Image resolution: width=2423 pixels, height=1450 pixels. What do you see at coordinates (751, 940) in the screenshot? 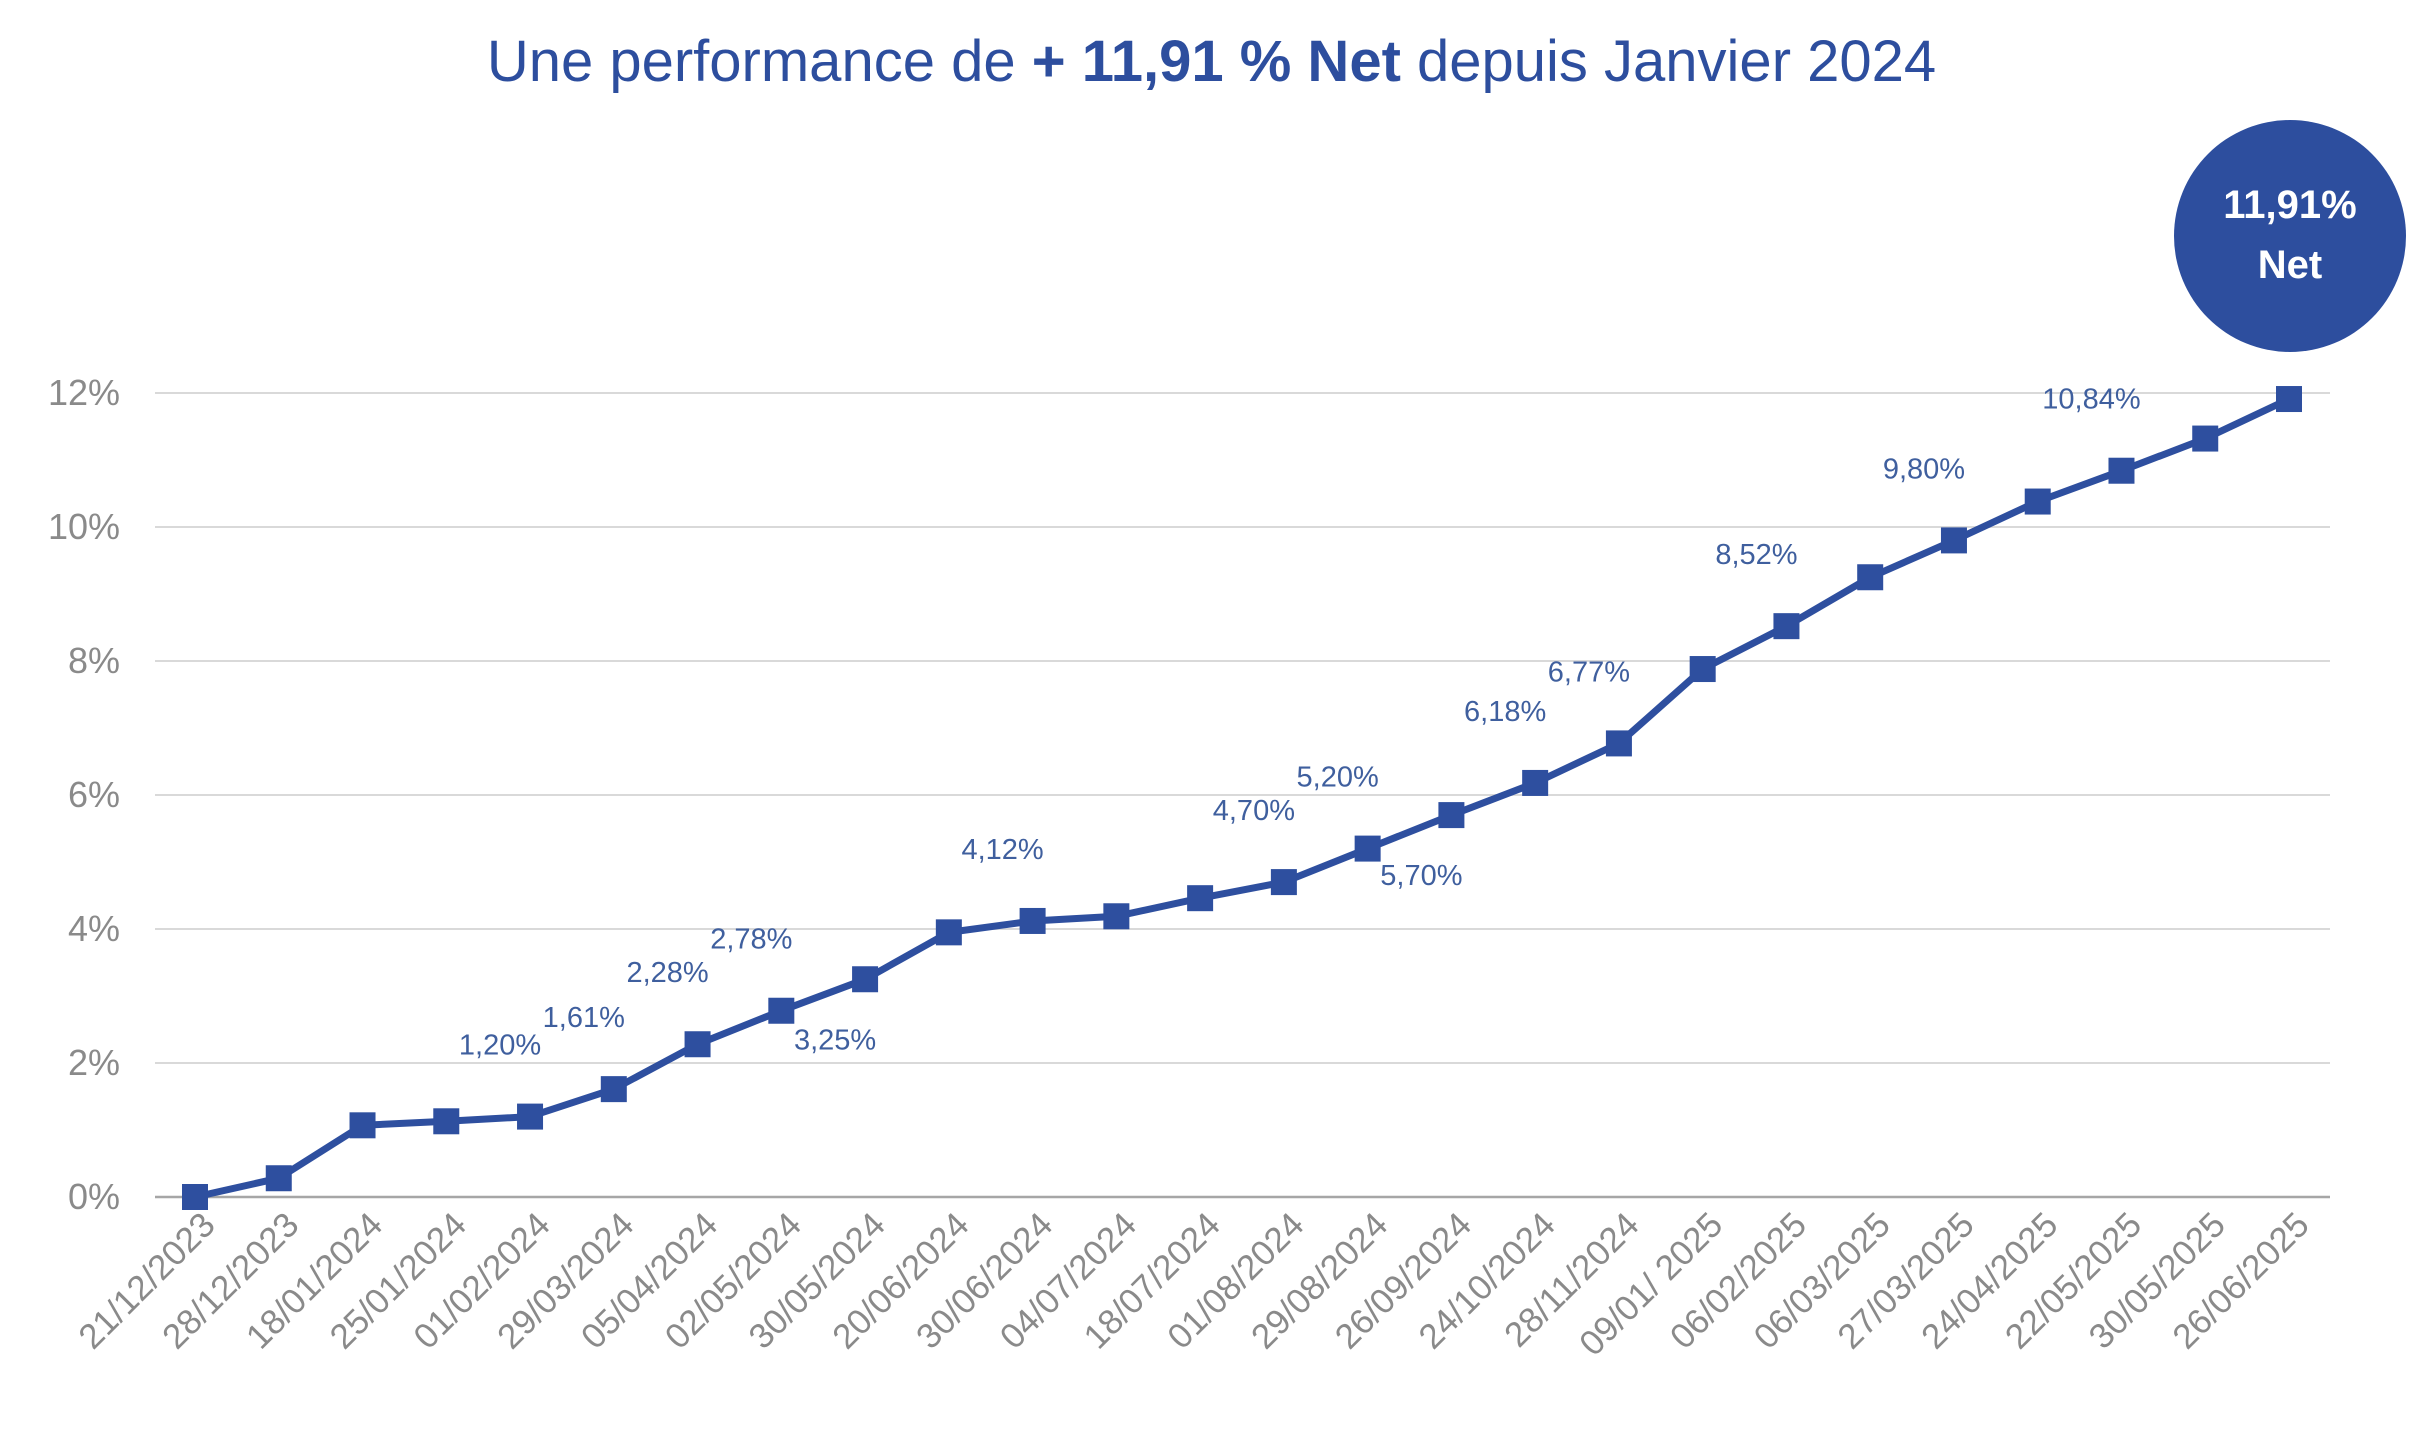
I see `data-label: 2,78%` at bounding box center [751, 940].